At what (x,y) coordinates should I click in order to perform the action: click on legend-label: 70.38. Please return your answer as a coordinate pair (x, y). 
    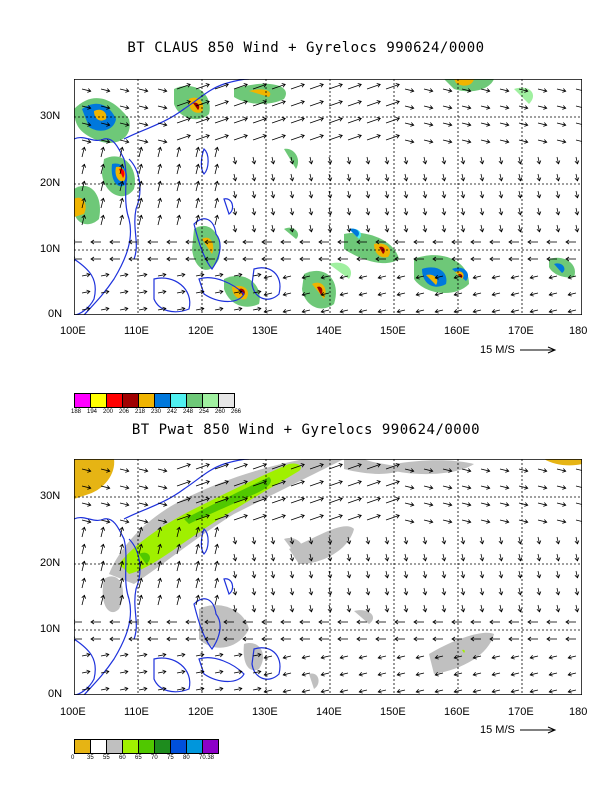
    Looking at the image, I should click on (207, 758).